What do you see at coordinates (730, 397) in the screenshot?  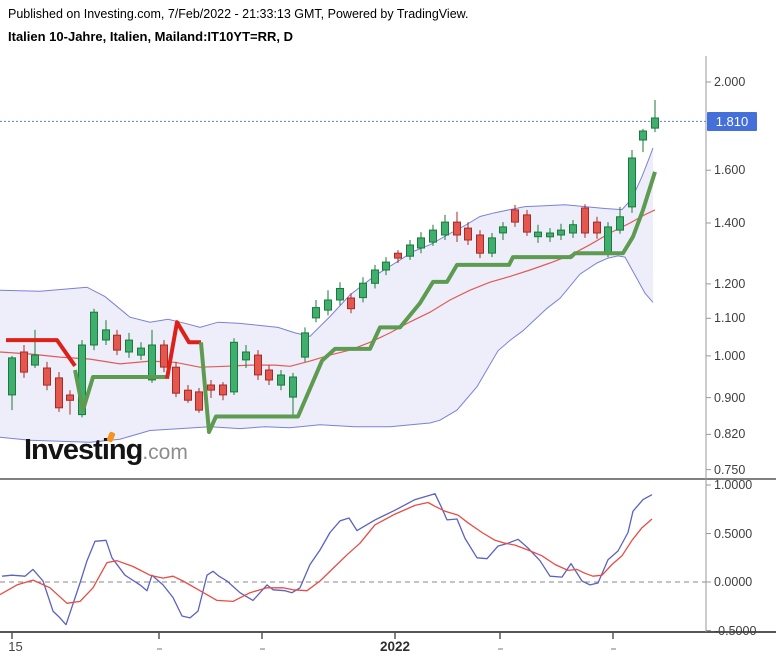 I see `price-axis-label: 0.900` at bounding box center [730, 397].